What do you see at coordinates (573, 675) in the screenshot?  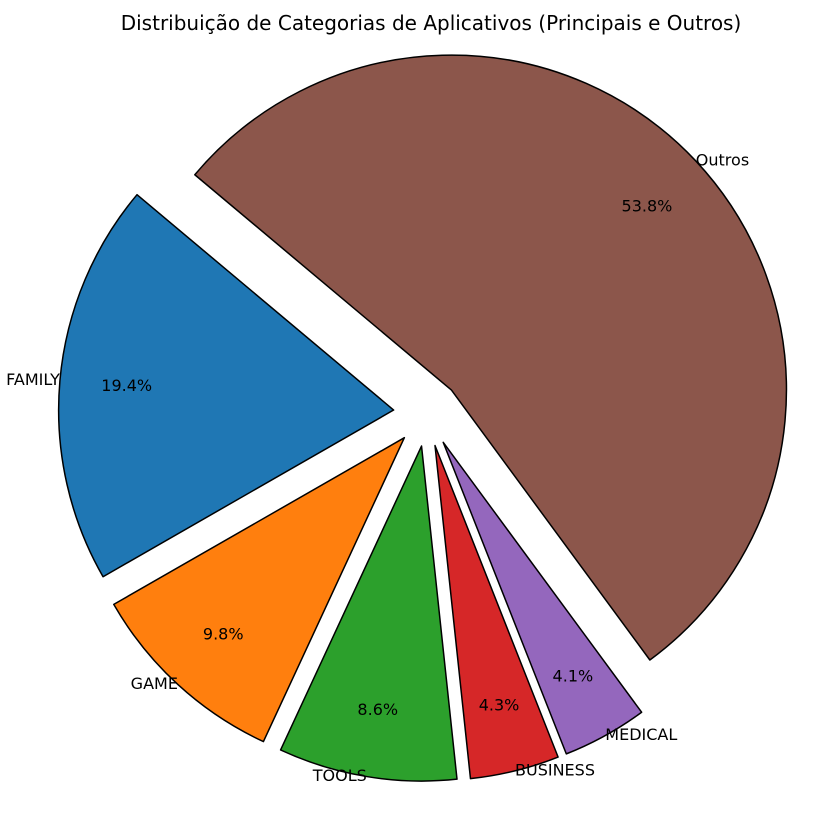 I see `pct-label-medical: 4.1%` at bounding box center [573, 675].